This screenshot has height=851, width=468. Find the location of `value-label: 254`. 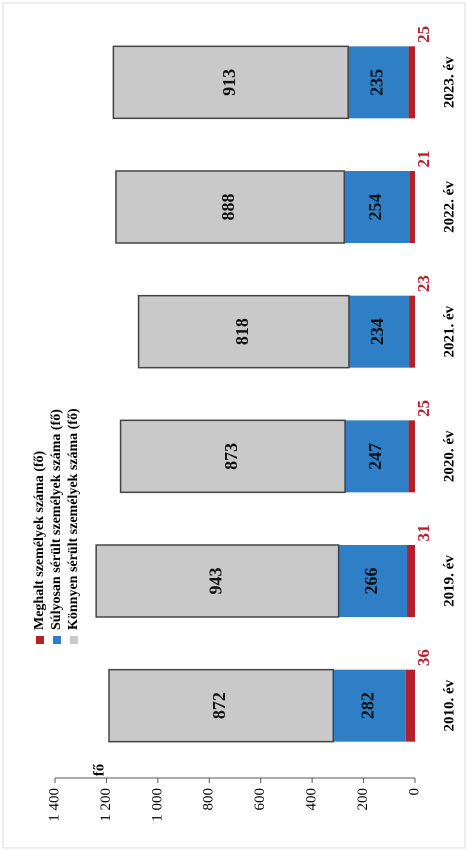

value-label: 254 is located at coordinates (375, 207).